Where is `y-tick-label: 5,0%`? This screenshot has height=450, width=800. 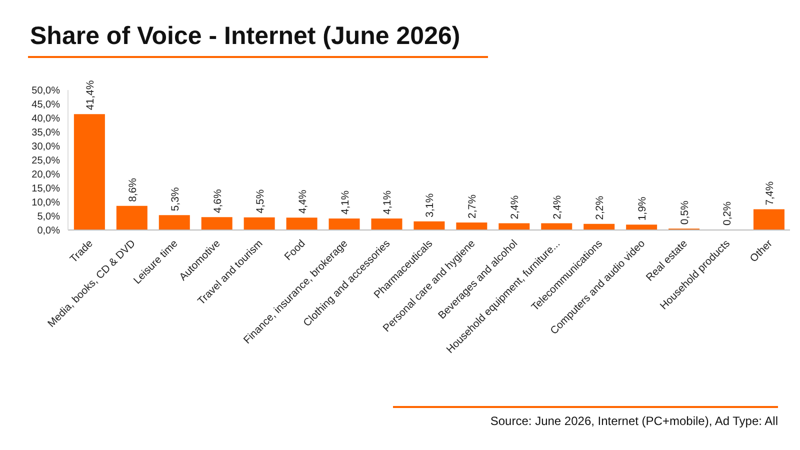 y-tick-label: 5,0% is located at coordinates (48, 217).